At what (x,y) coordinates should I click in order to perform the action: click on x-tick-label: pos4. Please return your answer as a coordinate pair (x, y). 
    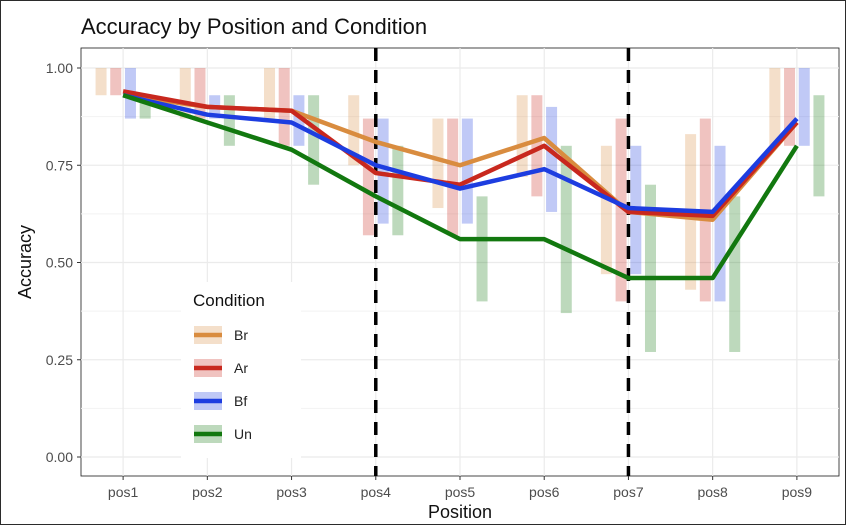
    Looking at the image, I should click on (376, 492).